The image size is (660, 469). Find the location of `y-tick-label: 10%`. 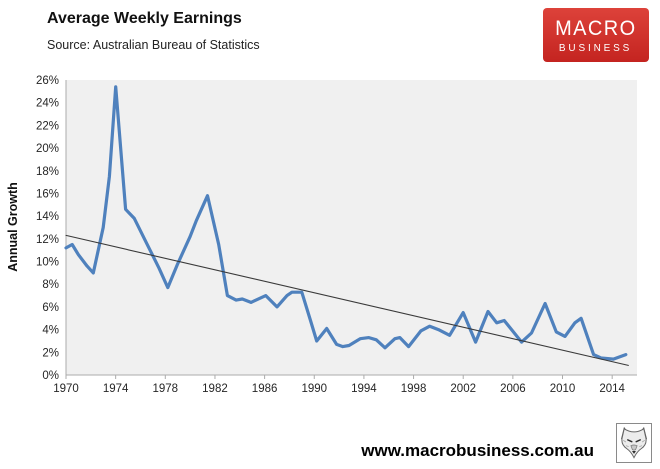

y-tick-label: 10% is located at coordinates (47, 263).